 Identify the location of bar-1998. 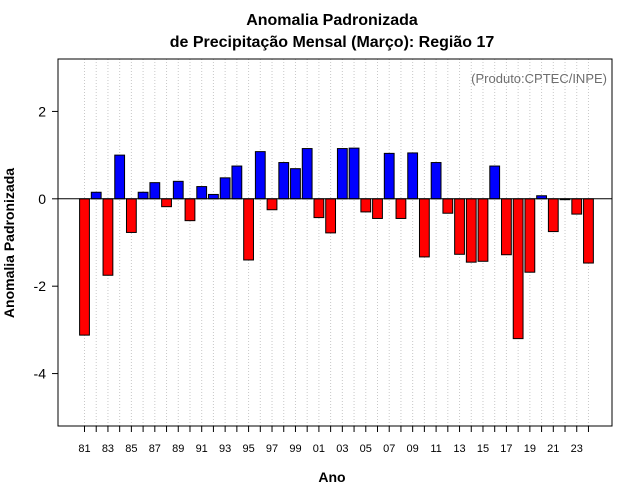
(284, 181).